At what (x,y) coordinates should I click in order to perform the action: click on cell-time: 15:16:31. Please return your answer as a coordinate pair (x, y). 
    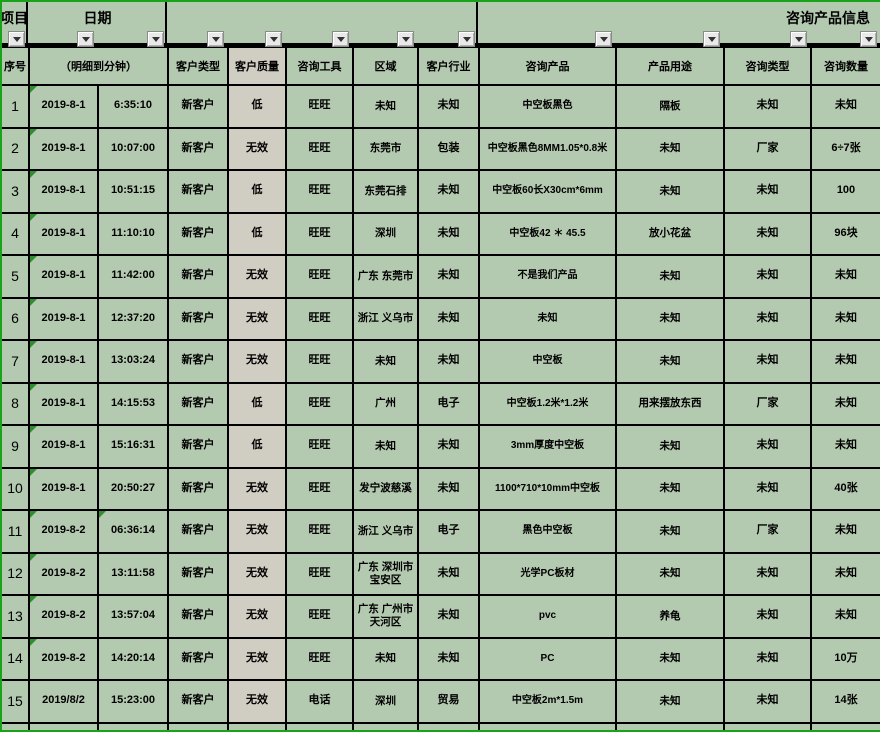
    Looking at the image, I should click on (133, 446).